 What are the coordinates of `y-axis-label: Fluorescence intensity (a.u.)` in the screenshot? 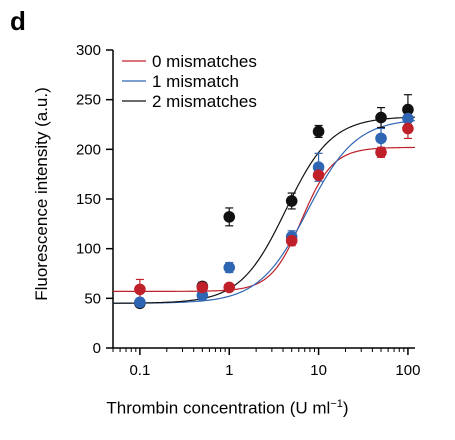 It's located at (41, 194).